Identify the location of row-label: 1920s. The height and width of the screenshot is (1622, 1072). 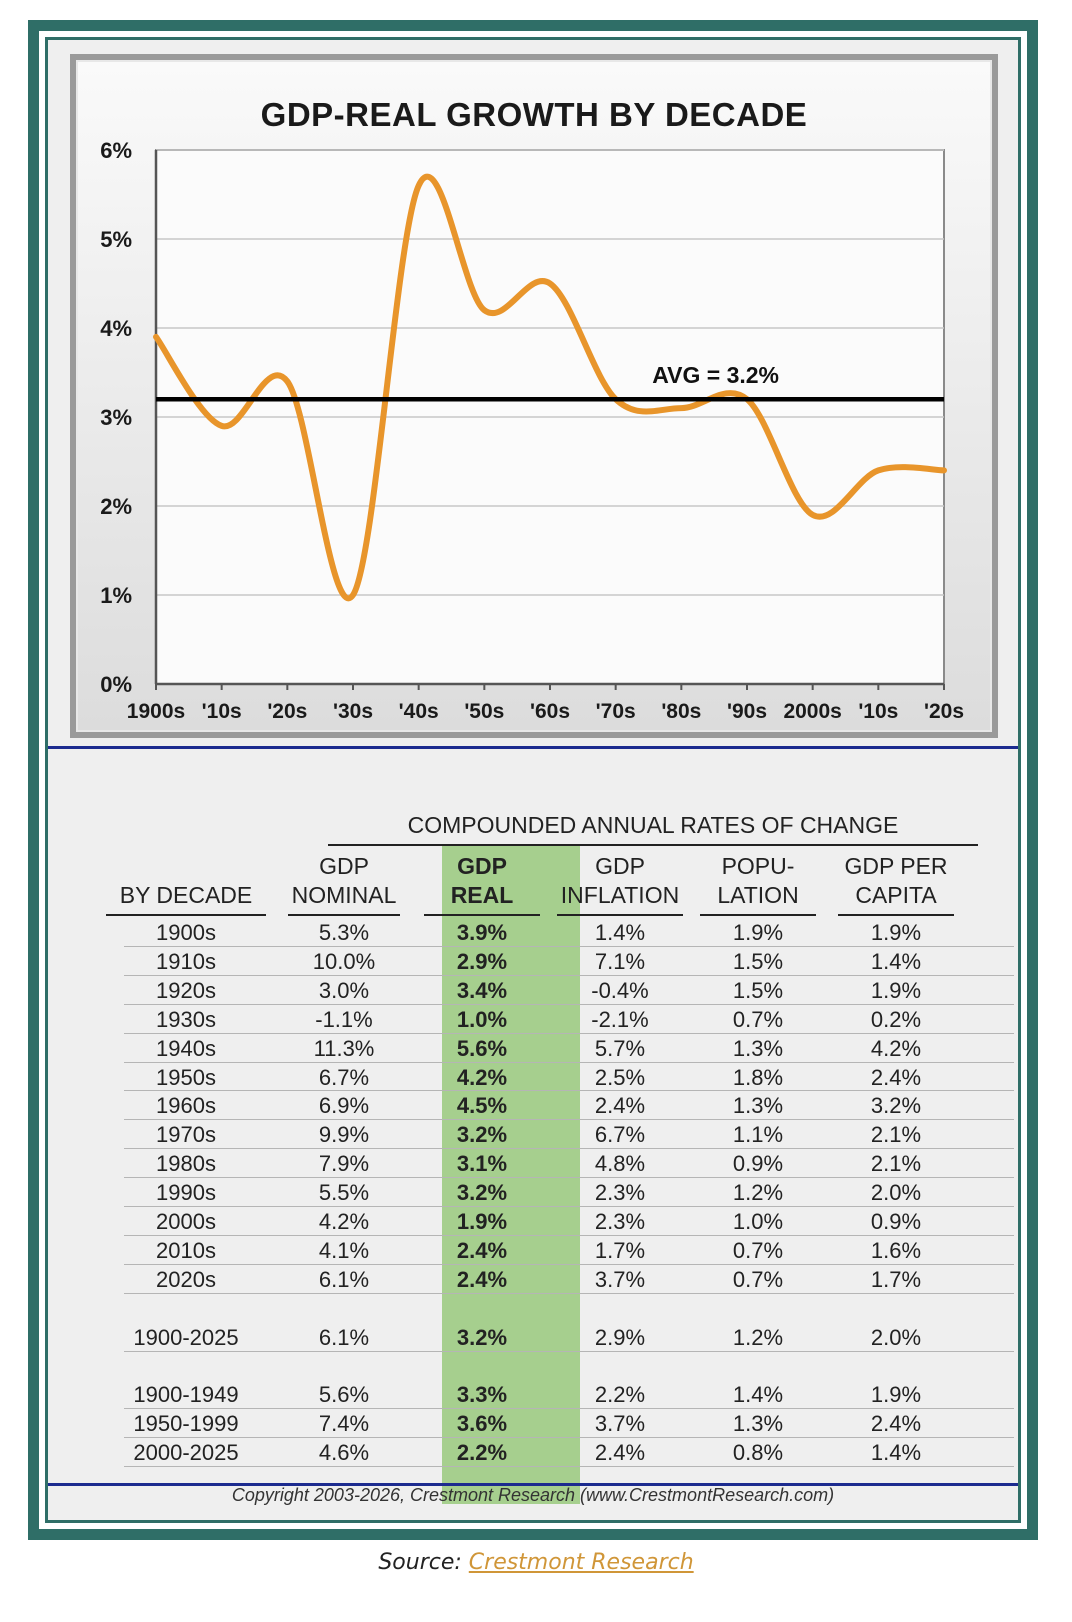
(186, 990).